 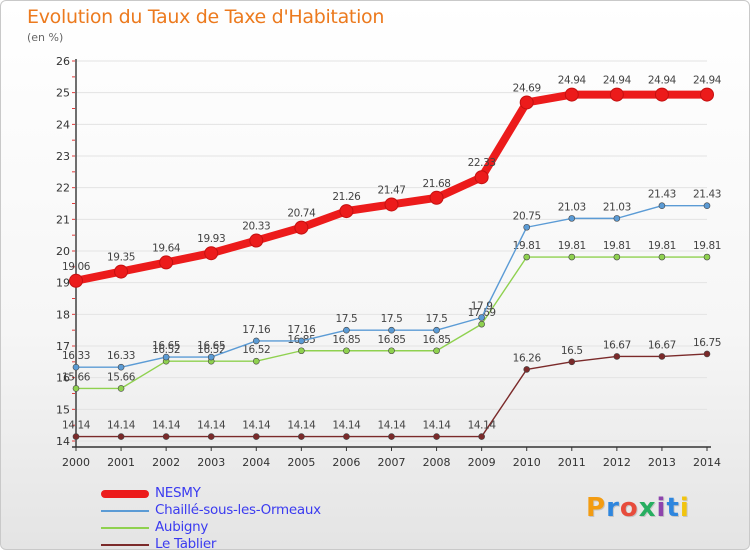 I want to click on data-label: 16.75, so click(x=707, y=343).